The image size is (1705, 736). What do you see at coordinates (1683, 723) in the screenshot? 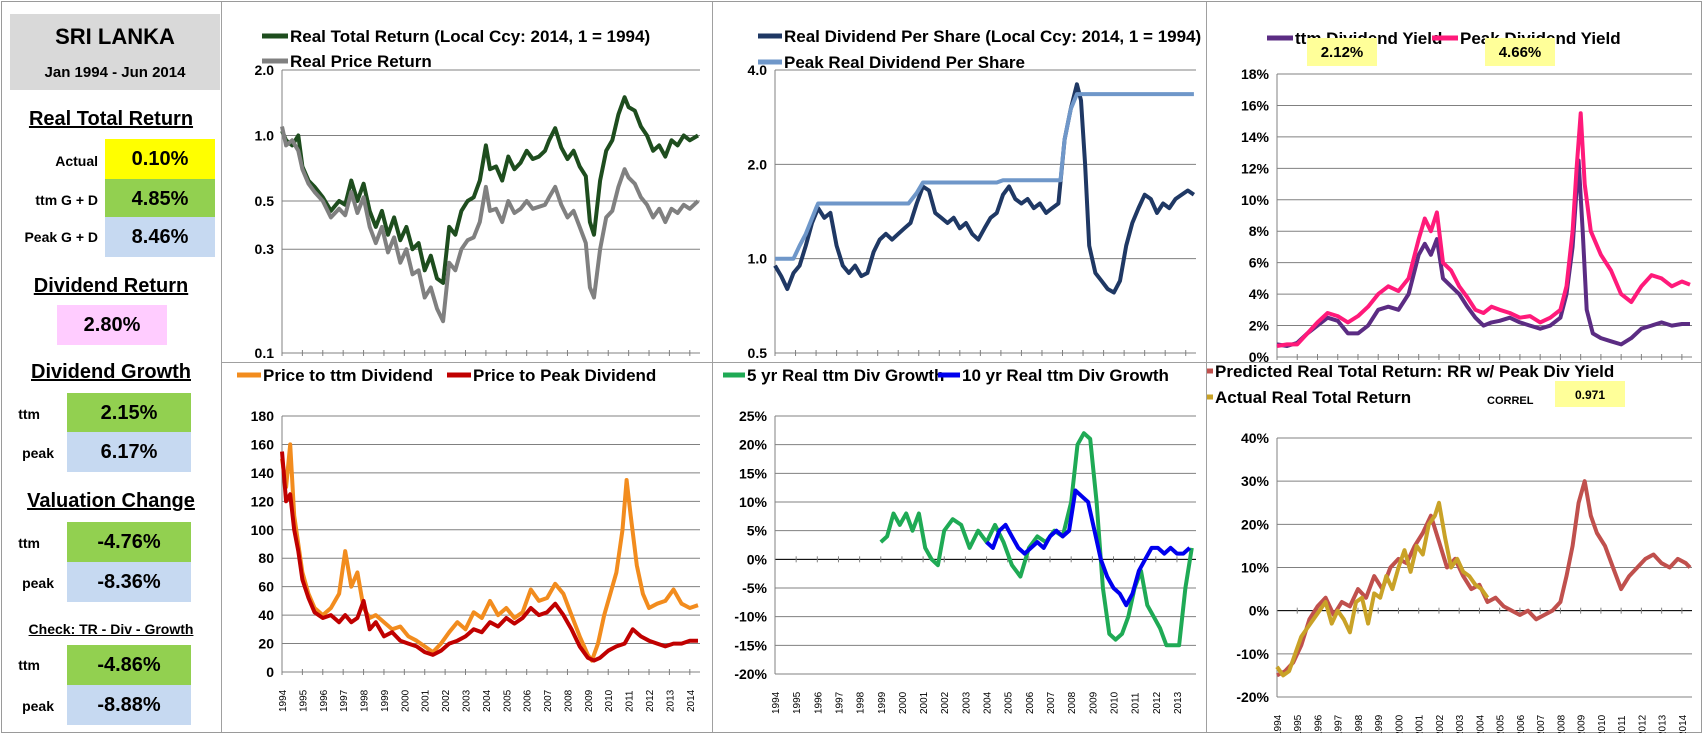
I see `x-tick-label: 2014` at bounding box center [1683, 723].